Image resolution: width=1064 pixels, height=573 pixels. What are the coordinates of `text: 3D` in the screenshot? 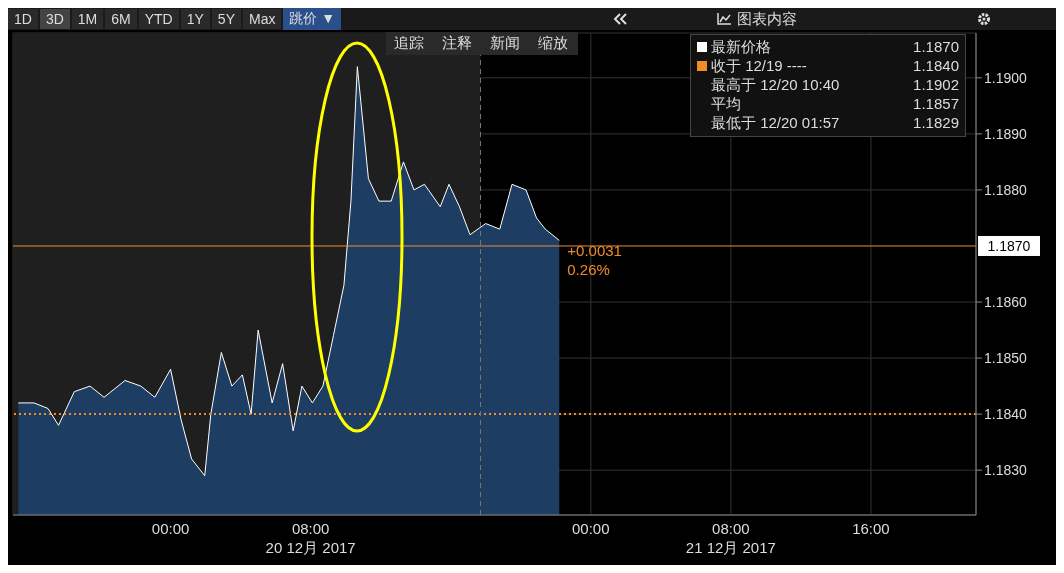 It's located at (54, 19).